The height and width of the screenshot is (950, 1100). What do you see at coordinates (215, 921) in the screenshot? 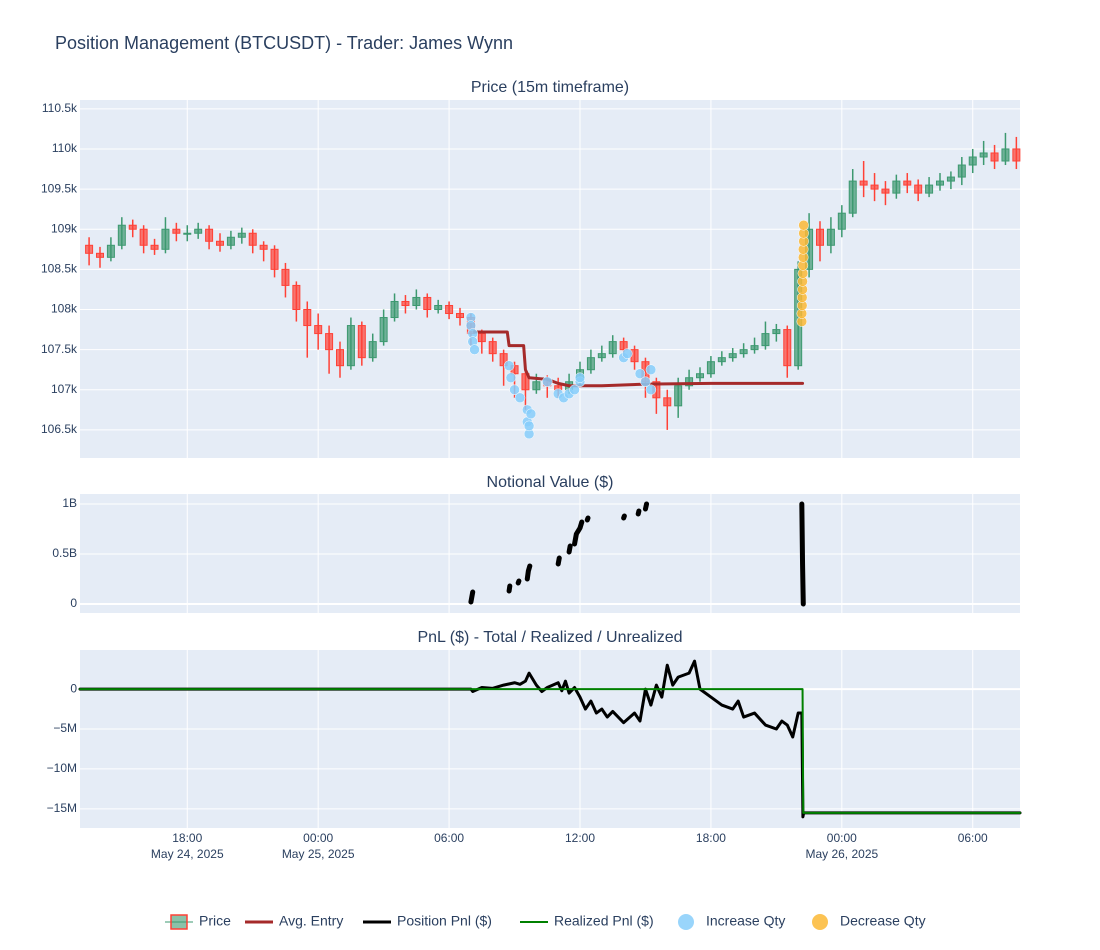
I see `legend-label: Price` at bounding box center [215, 921].